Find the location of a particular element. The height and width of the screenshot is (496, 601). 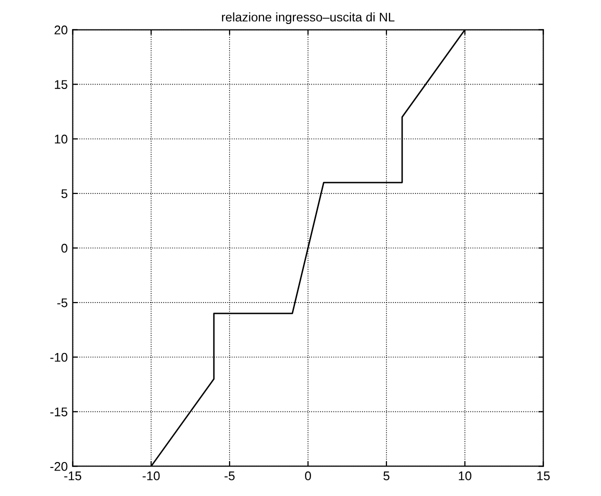

x-tick-label: 5 is located at coordinates (386, 476).